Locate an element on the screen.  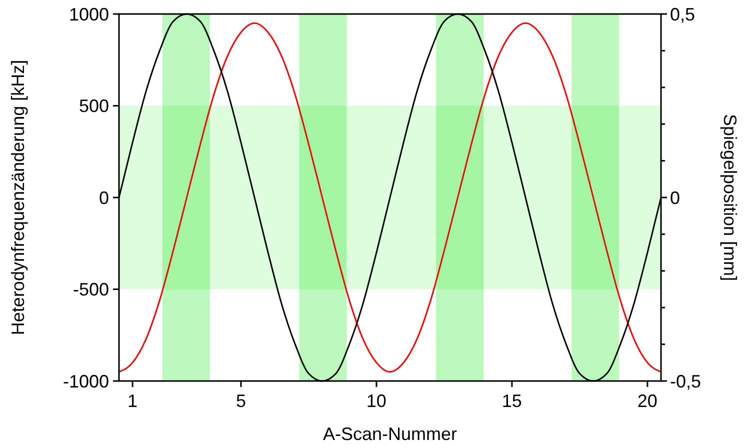
y-tick-label: -500 is located at coordinates (90, 290).